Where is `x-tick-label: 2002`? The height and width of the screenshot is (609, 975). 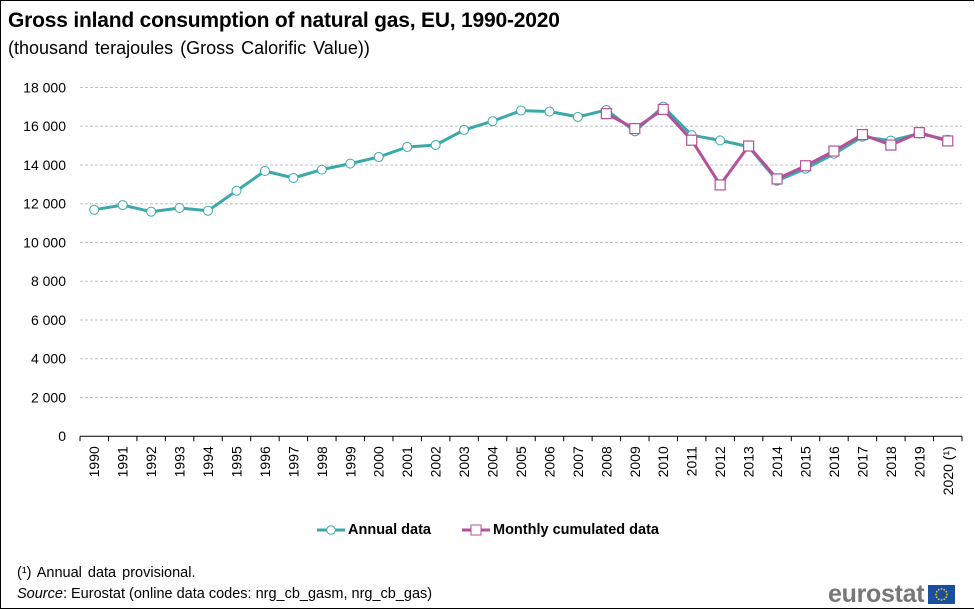 x-tick-label: 2002 is located at coordinates (436, 461).